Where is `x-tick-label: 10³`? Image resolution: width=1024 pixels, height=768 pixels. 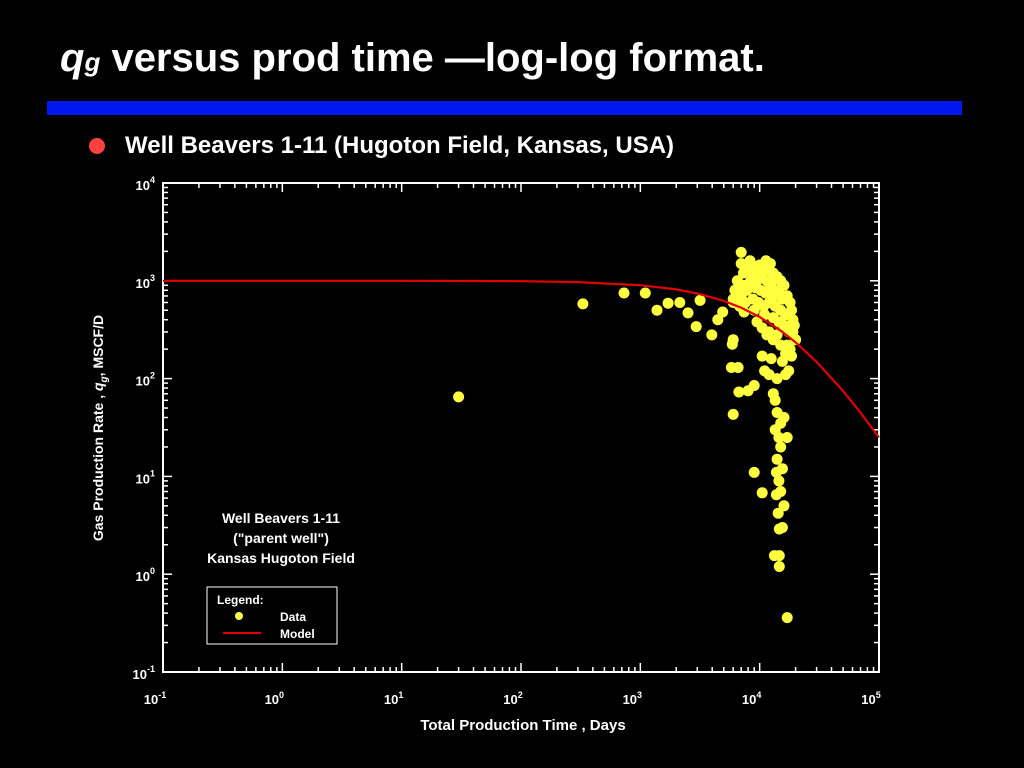
x-tick-label: 10³ is located at coordinates (632, 698).